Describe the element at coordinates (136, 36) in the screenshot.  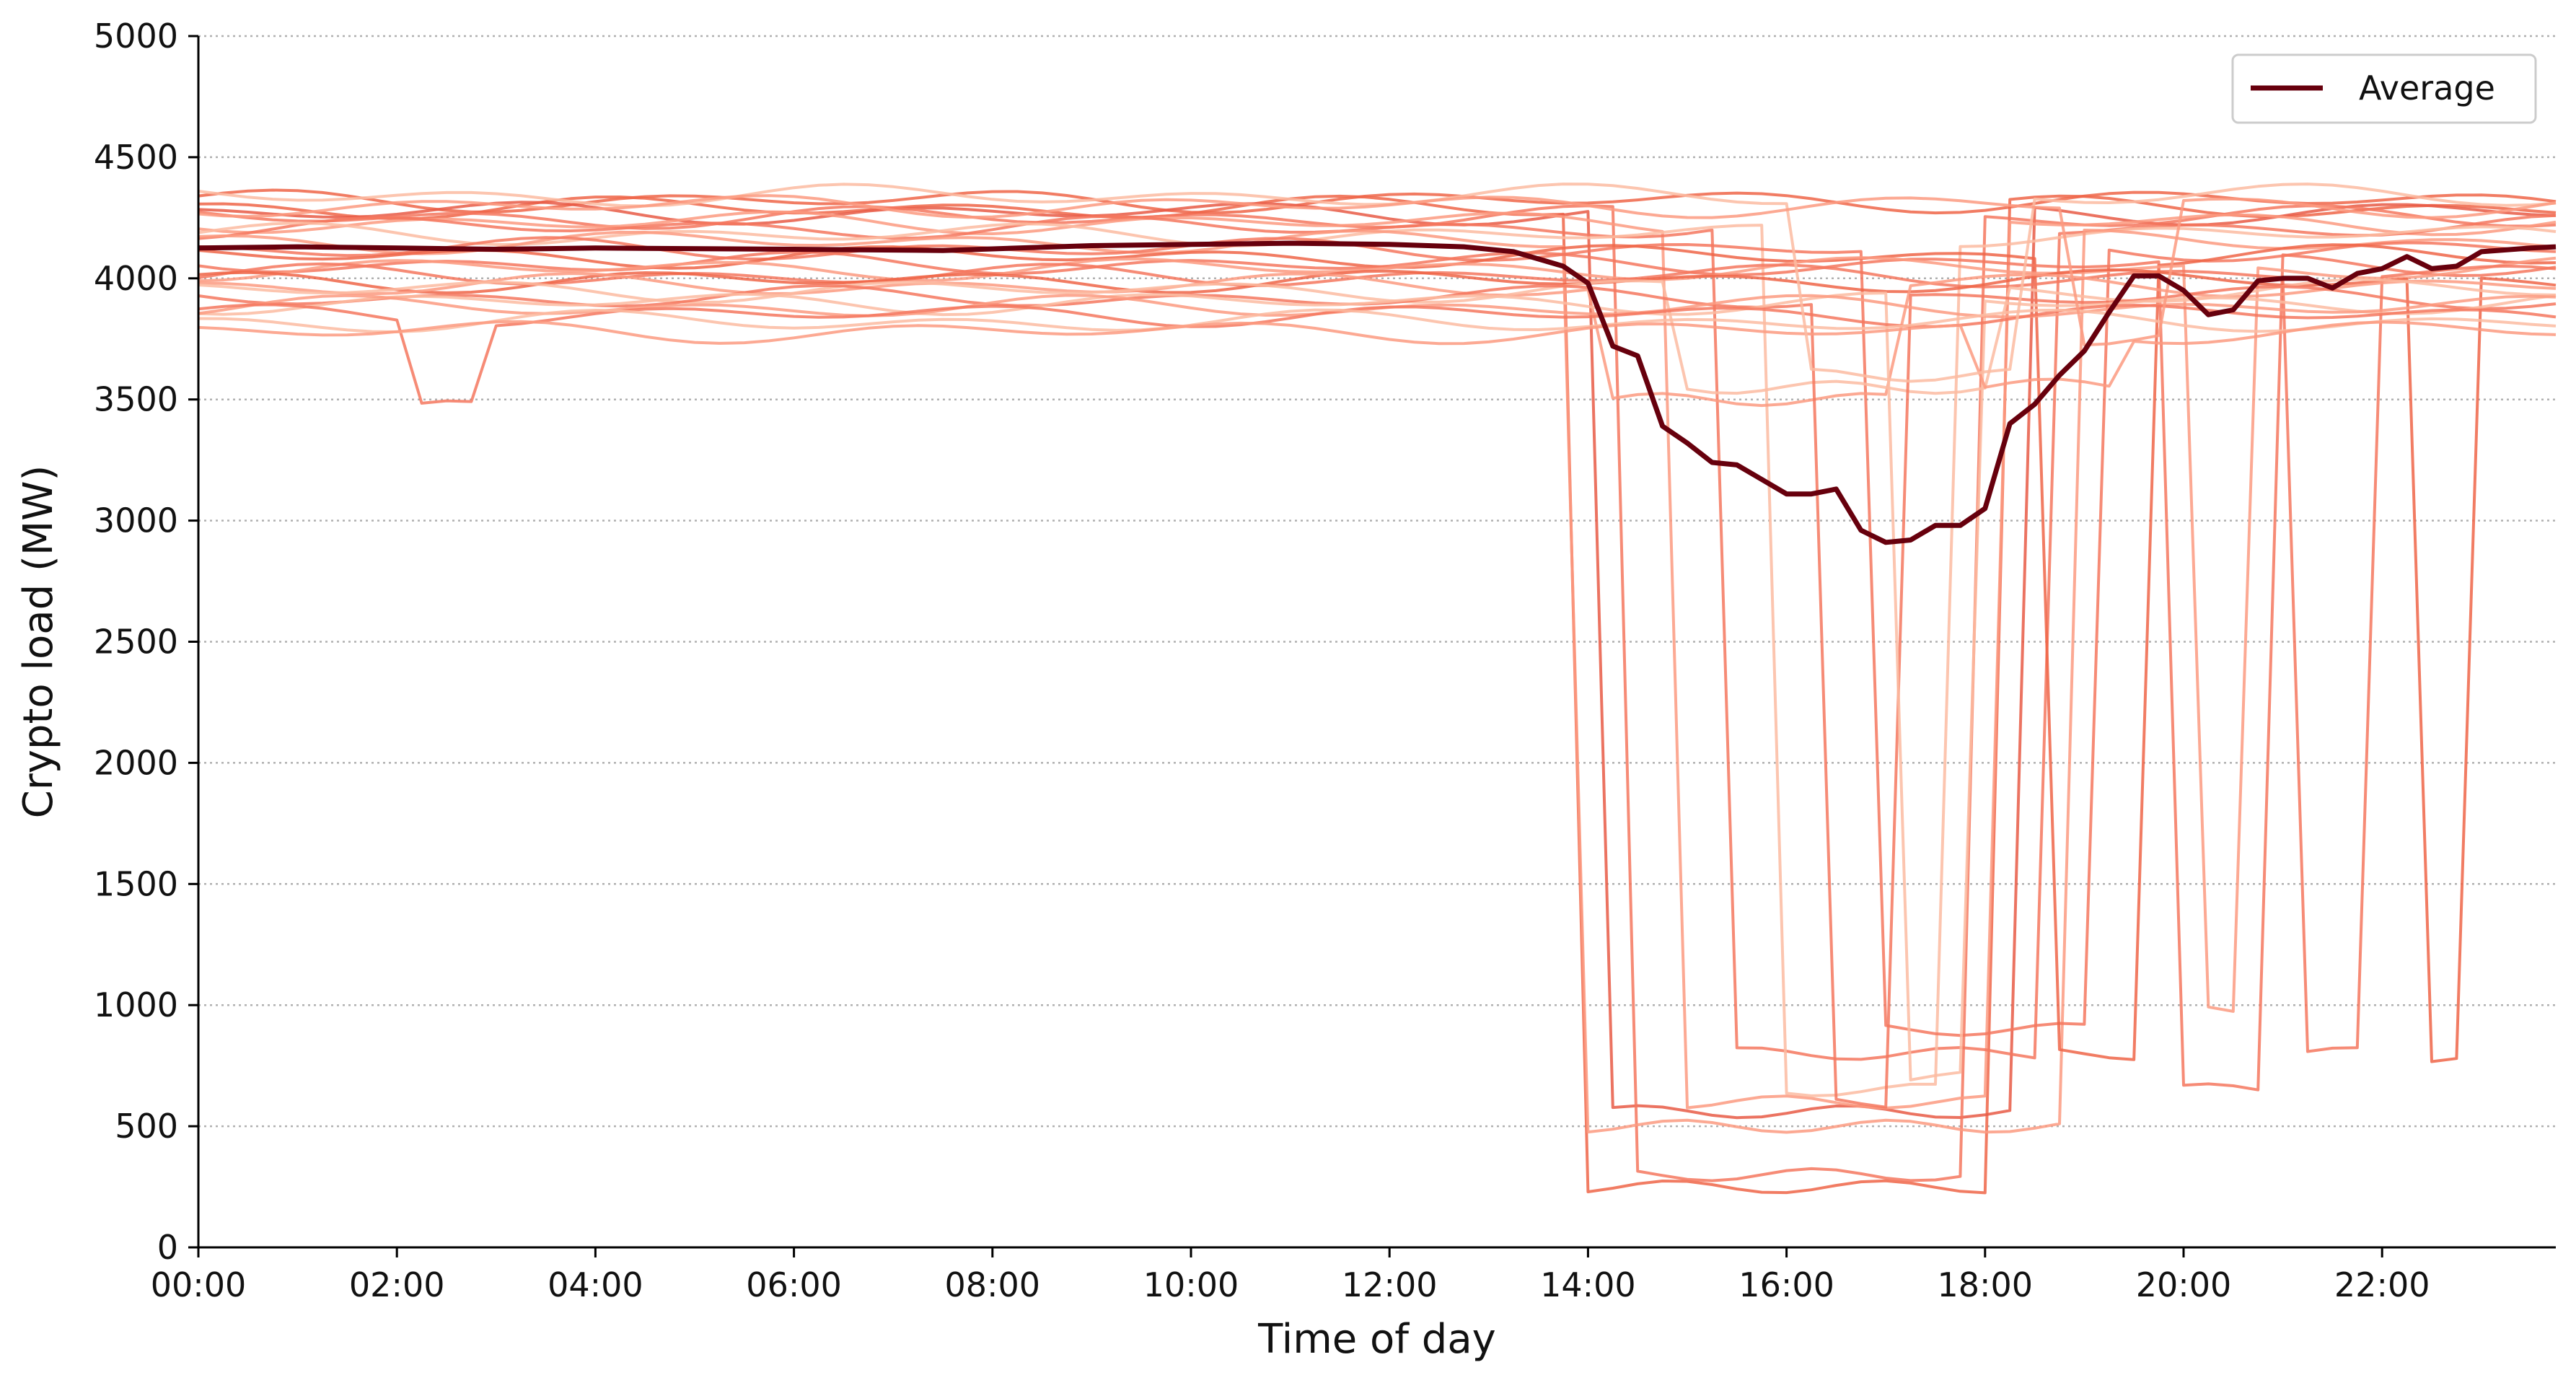
I see `y-tick-label: 5000` at that location.